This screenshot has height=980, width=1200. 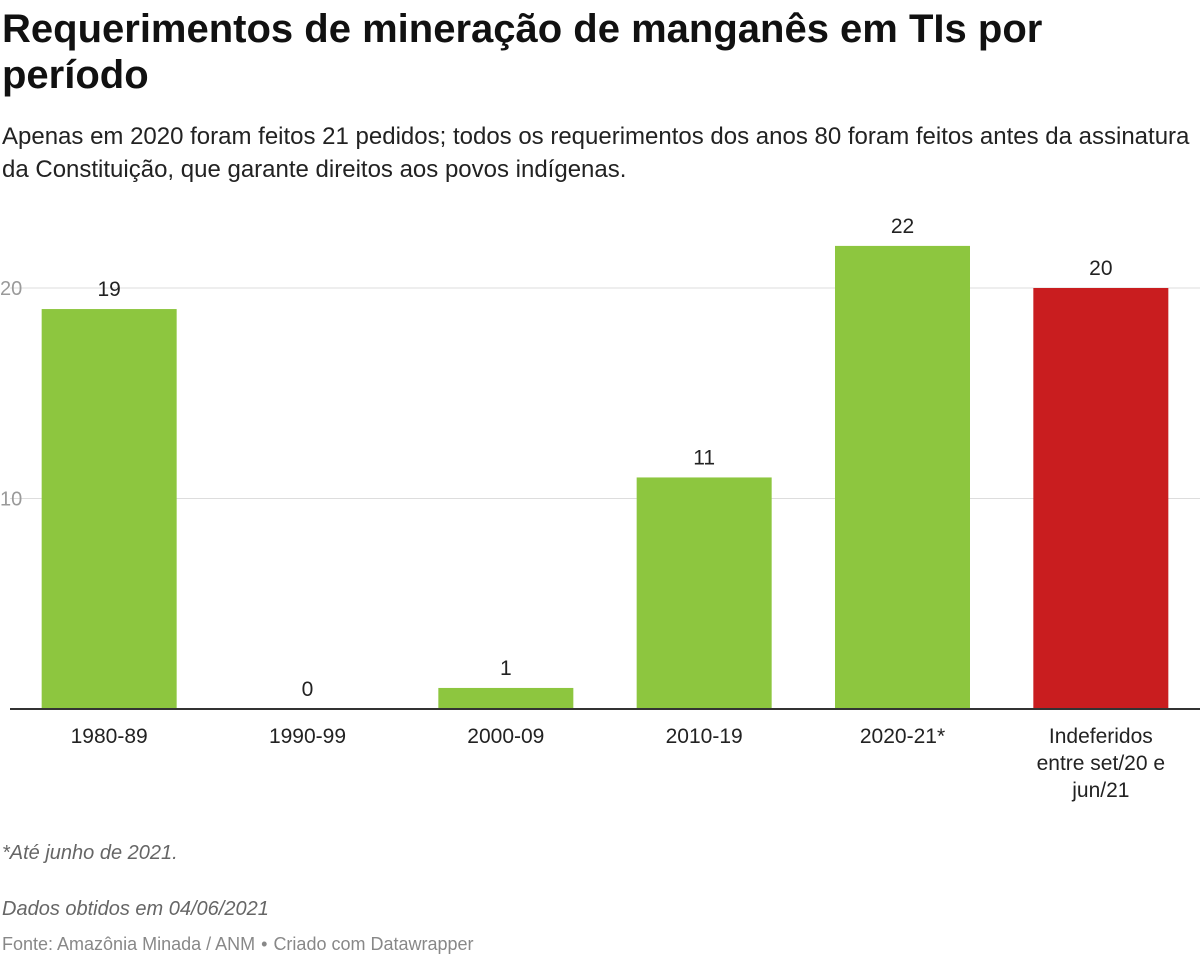 What do you see at coordinates (704, 457) in the screenshot?
I see `bar-value-label: 11` at bounding box center [704, 457].